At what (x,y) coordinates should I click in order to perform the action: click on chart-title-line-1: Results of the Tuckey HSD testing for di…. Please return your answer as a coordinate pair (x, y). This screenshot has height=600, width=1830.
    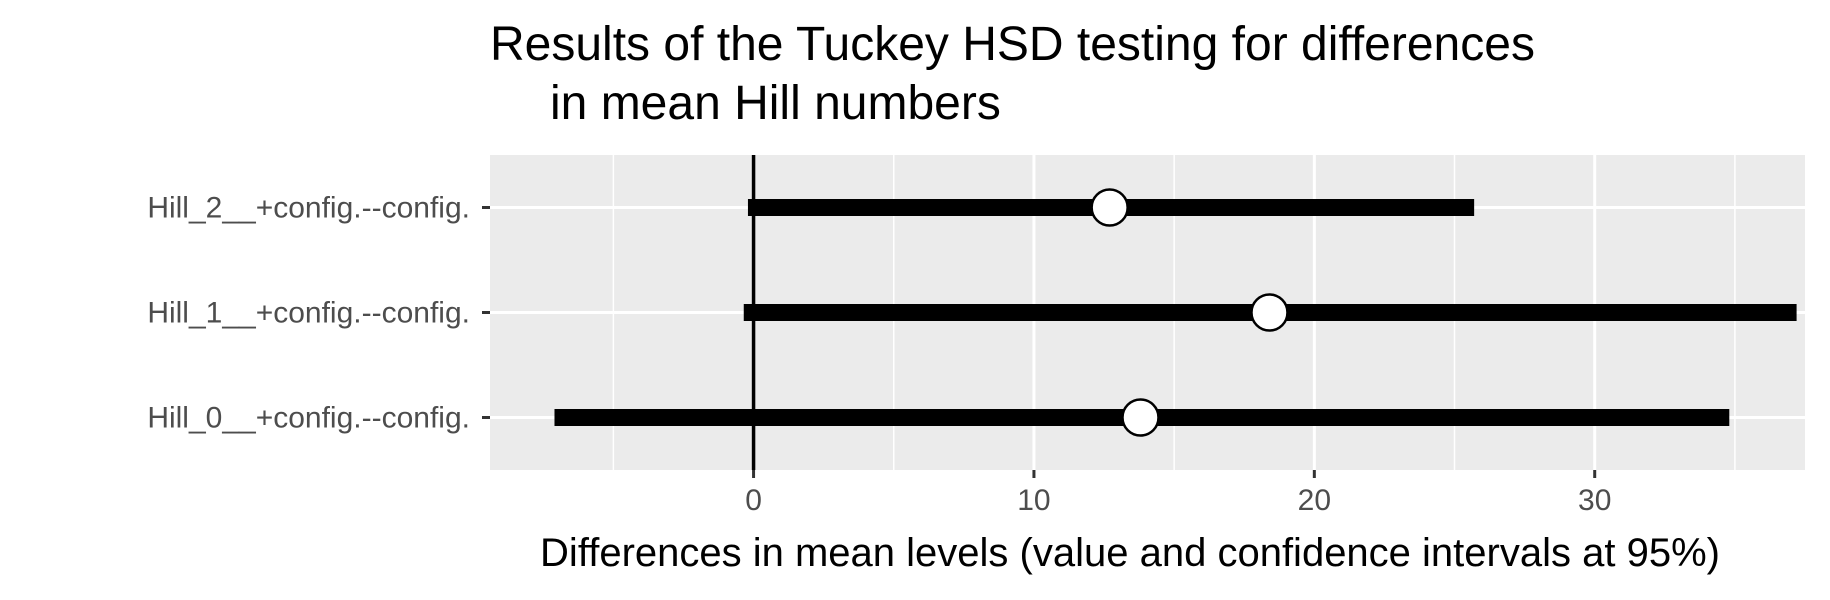
    Looking at the image, I should click on (1012, 44).